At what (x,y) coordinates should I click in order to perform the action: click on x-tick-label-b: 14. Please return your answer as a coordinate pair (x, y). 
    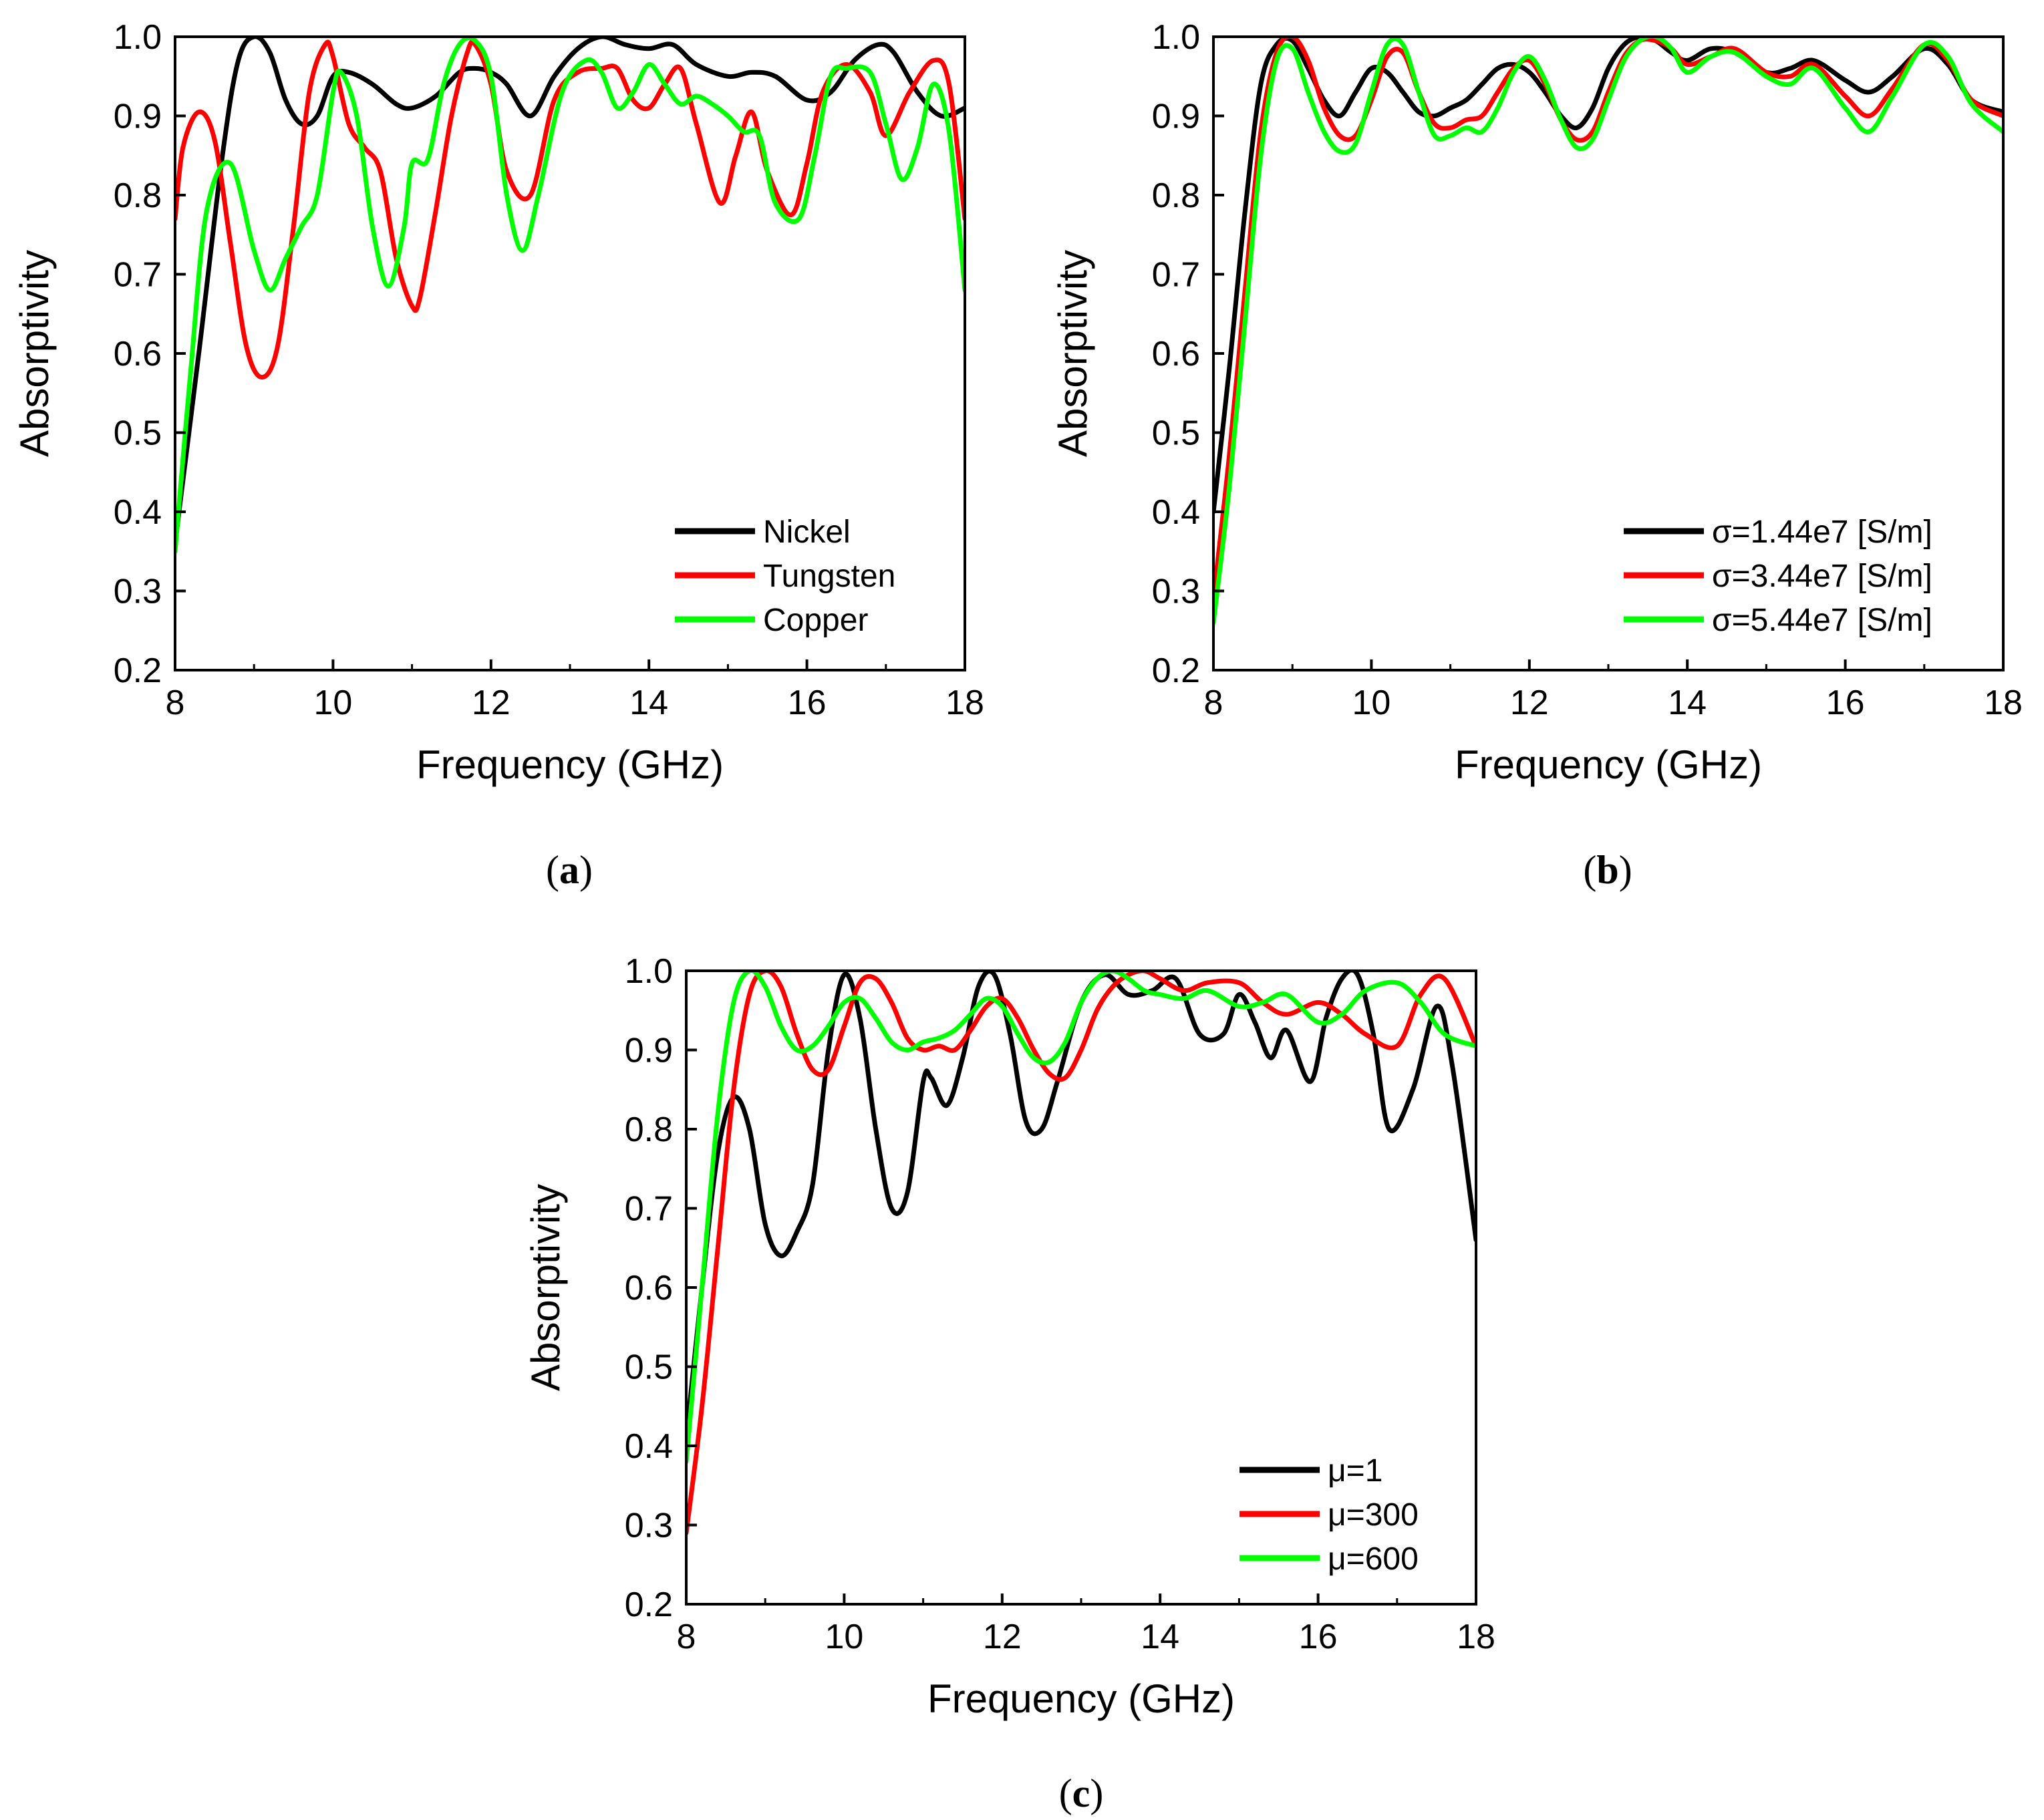
    Looking at the image, I should click on (1687, 703).